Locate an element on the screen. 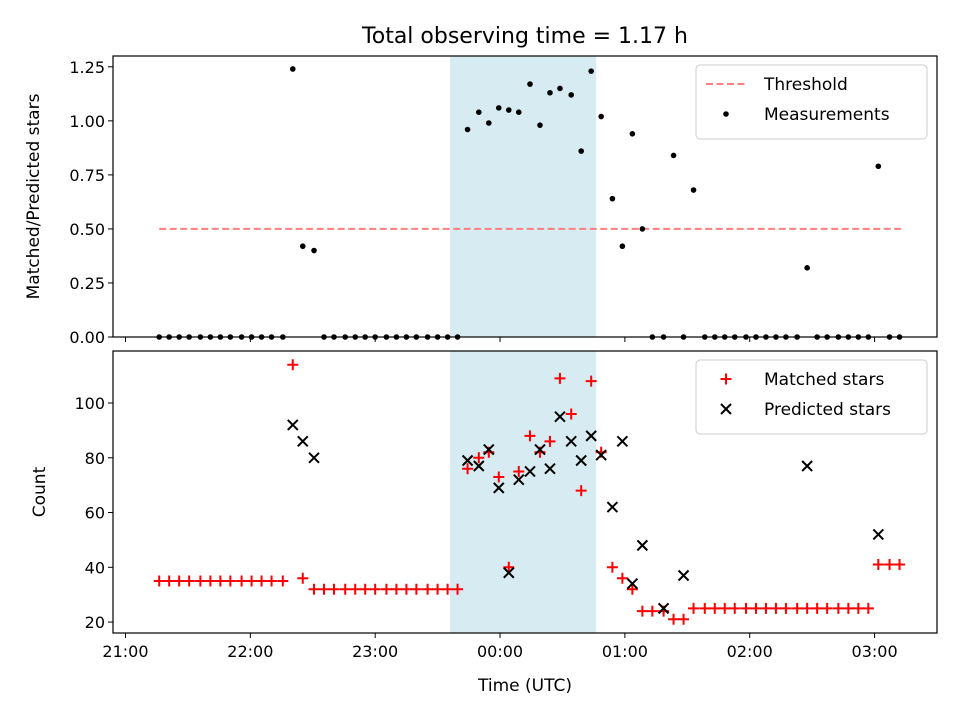 This screenshot has height=720, width=960. count-y-tick-label: 20 is located at coordinates (95, 622).